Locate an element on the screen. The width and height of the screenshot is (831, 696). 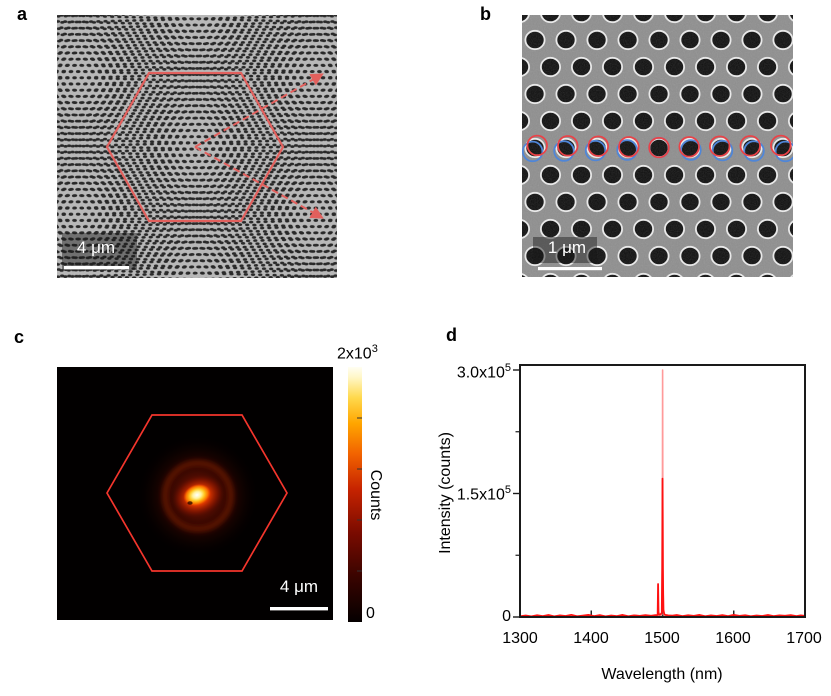
series-spectrum-main is located at coordinates (662, 546).